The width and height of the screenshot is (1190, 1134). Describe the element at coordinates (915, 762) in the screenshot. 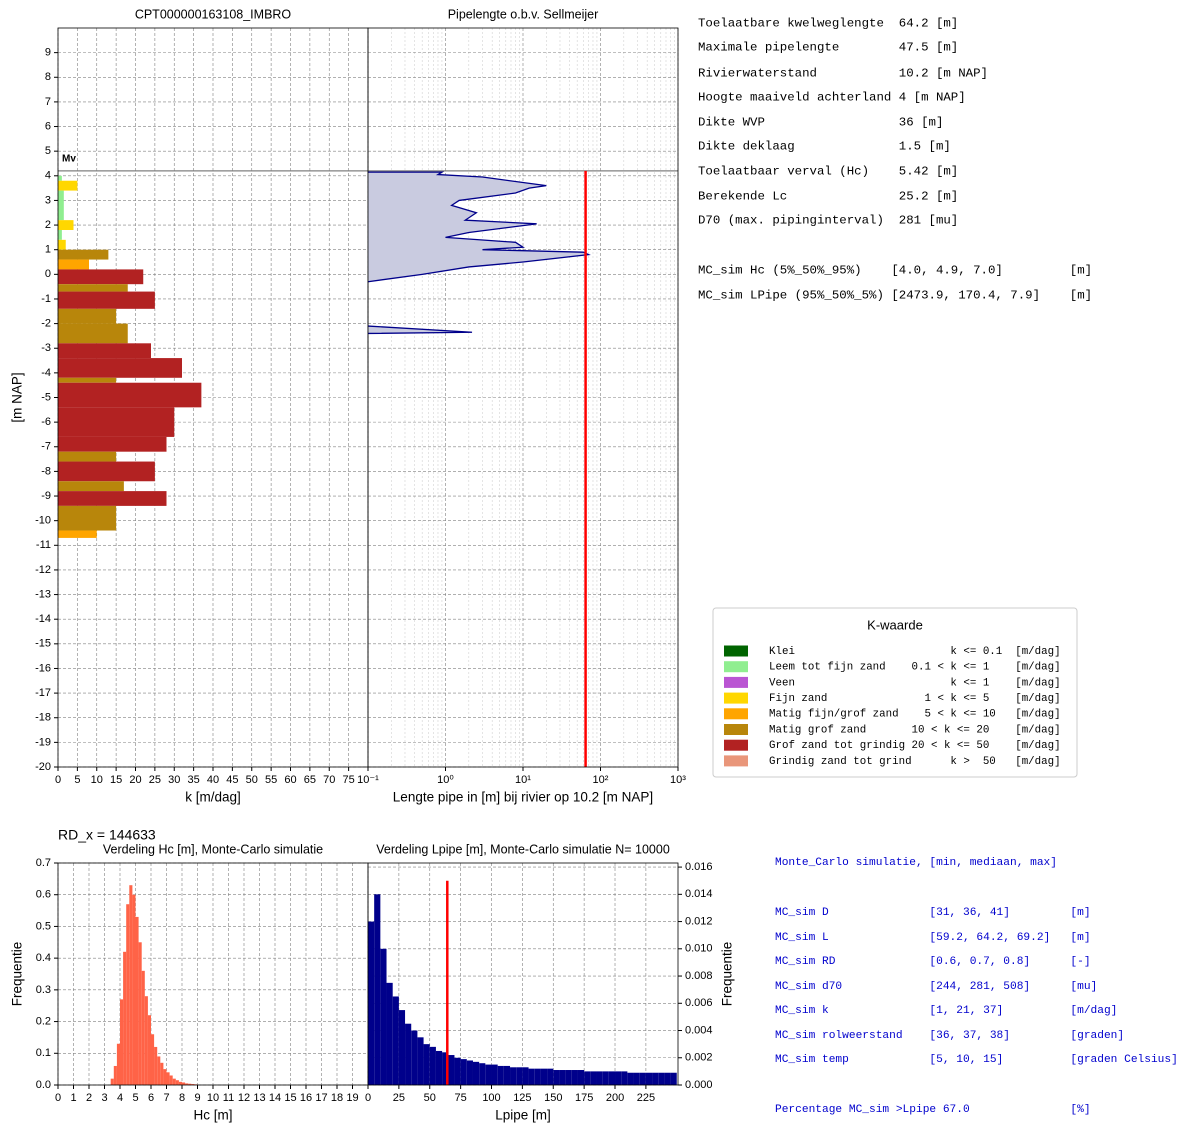

I see `legend-label: Grindig zand tot grind k > 50 [m/dag]` at that location.